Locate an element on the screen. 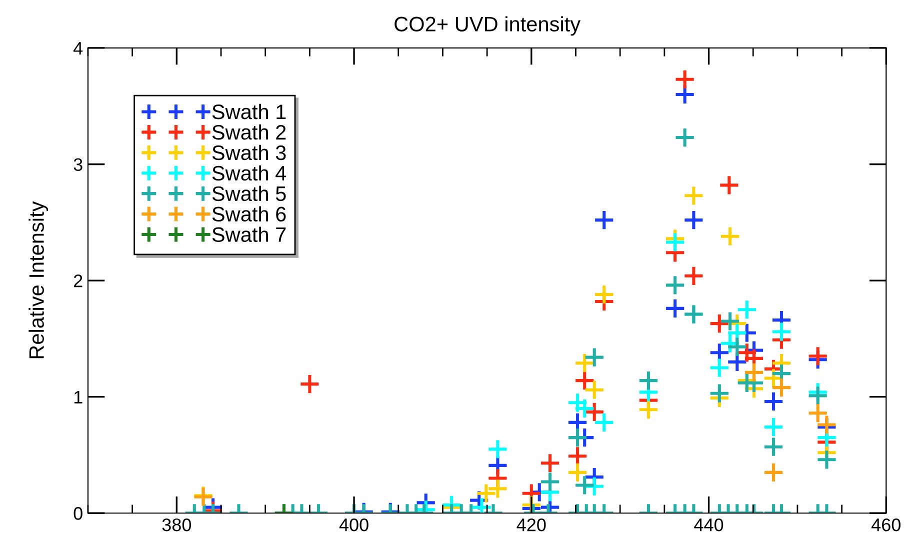 The image size is (907, 539). y-tick-label: 4 is located at coordinates (78, 48).